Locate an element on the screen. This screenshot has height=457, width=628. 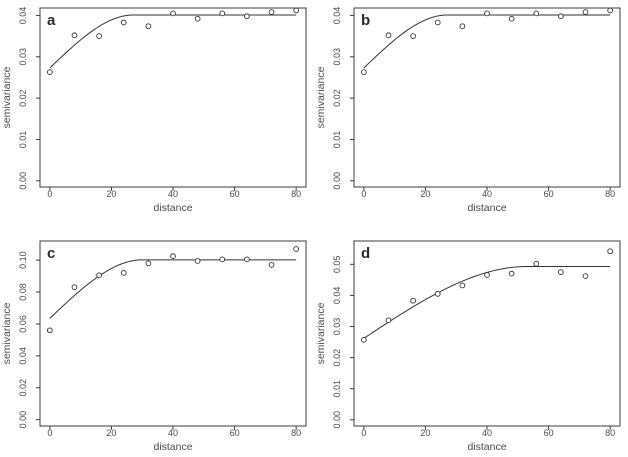
y-tick-label: 0.05 is located at coordinates (337, 265).